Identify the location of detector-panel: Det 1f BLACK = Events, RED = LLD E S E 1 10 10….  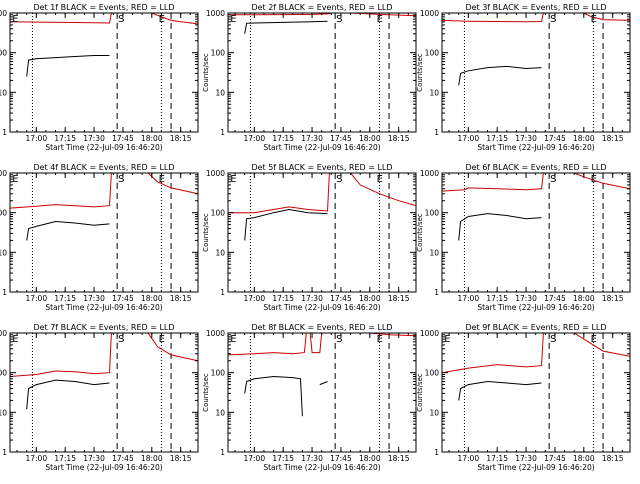
(99, 77).